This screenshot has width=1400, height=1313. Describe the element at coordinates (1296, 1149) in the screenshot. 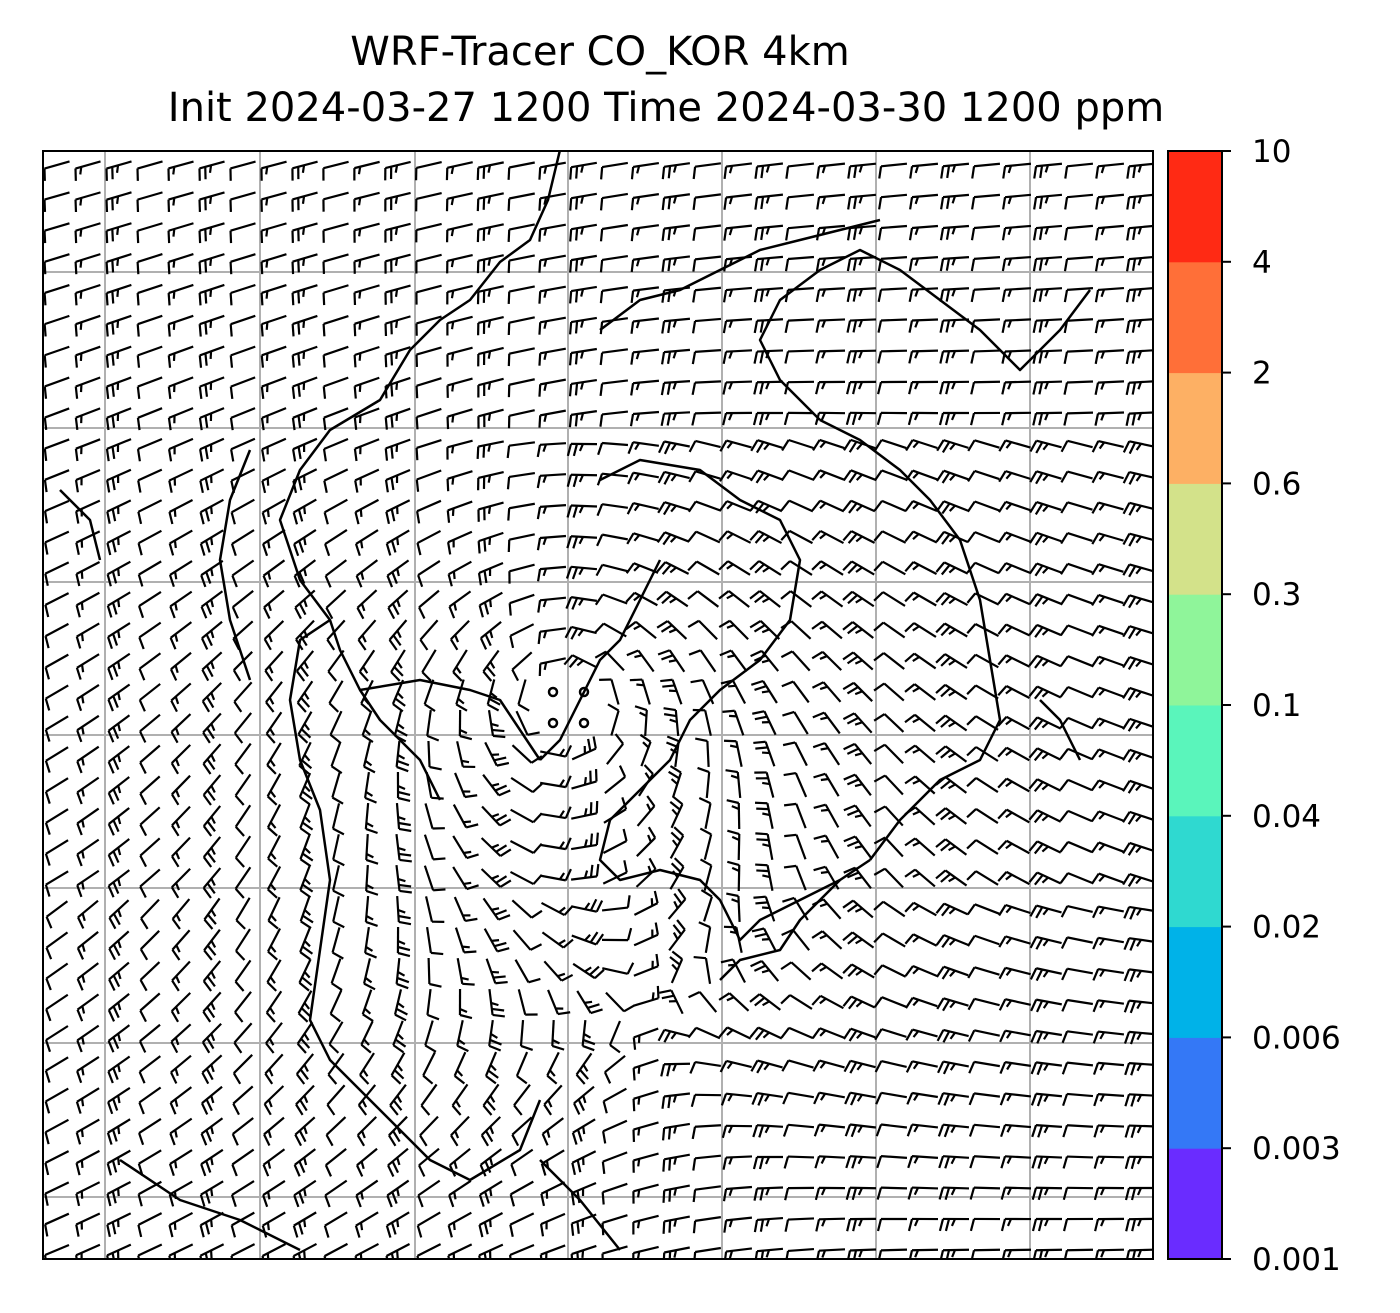

I see `colorbar-tick-label: 0.003` at that location.